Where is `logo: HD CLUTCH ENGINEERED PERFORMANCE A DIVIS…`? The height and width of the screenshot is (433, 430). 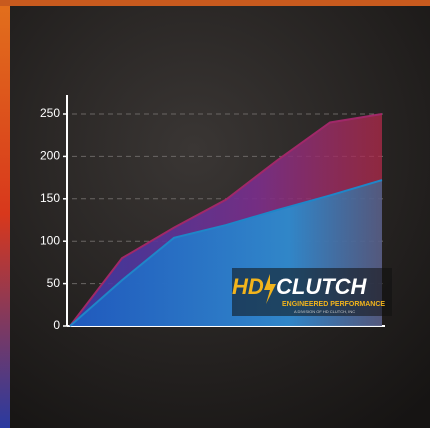
logo: HD CLUTCH ENGINEERED PERFORMANCE A DIVIS… is located at coordinates (312, 292).